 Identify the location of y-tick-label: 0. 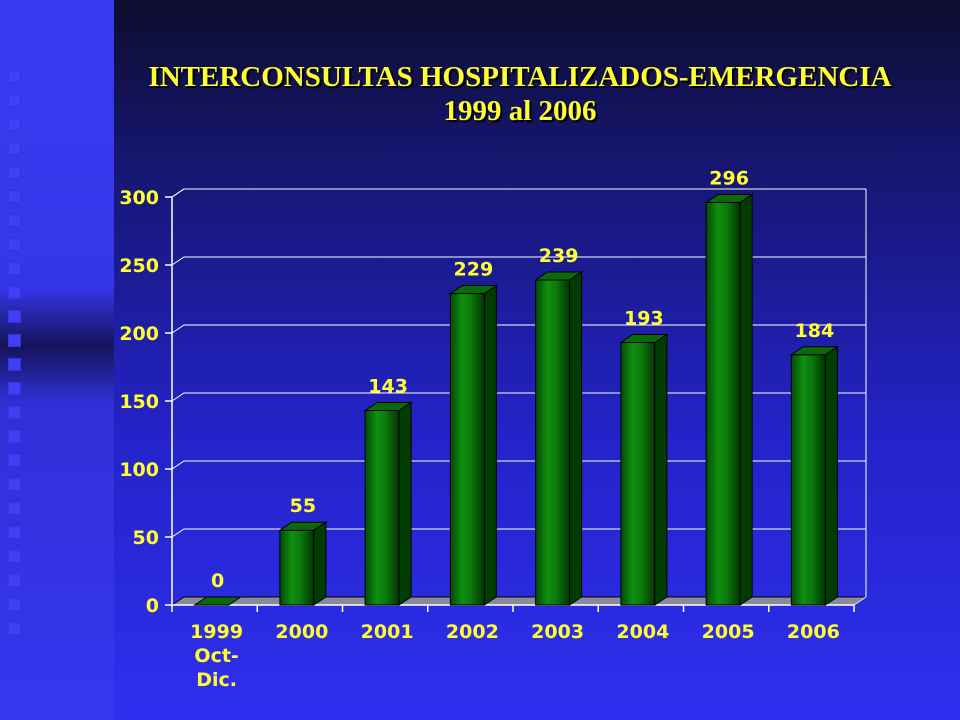
(152, 606).